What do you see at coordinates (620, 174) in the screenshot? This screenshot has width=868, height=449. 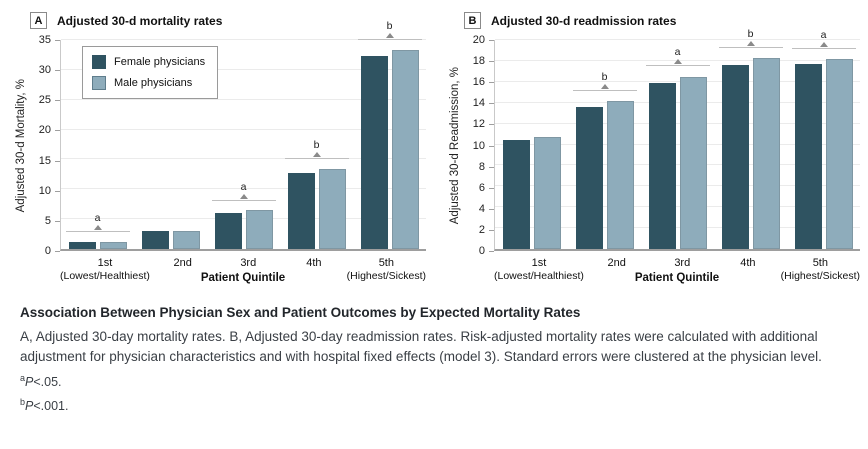 I see `bar-male-2nd` at bounding box center [620, 174].